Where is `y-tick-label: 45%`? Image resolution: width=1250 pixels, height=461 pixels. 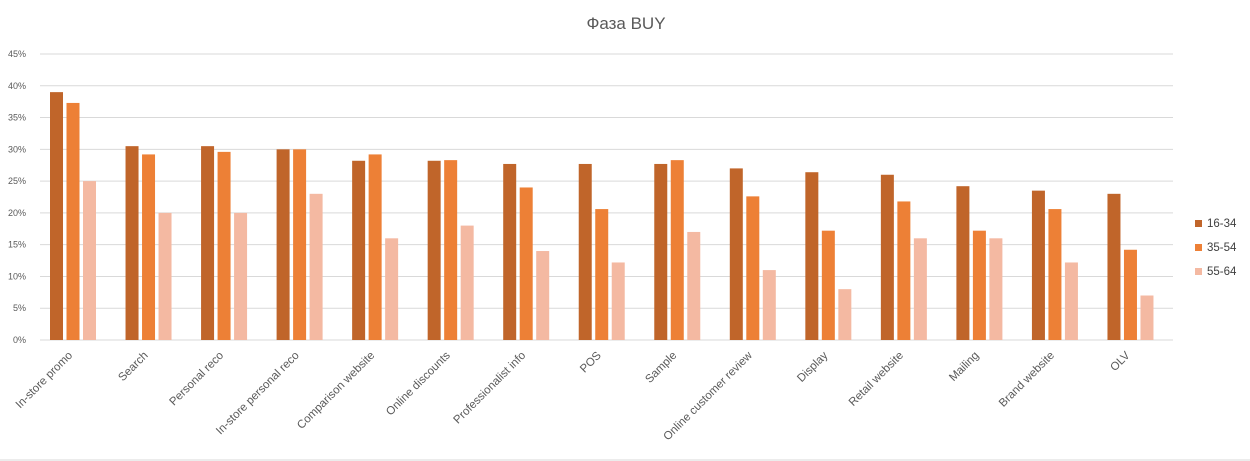 y-tick-label: 45% is located at coordinates (17, 54).